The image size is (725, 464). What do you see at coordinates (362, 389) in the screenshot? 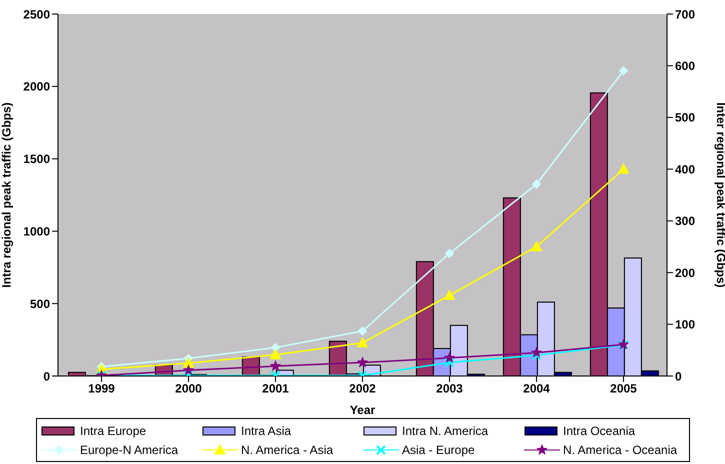
I see `x-tick-label: 2002` at bounding box center [362, 389].